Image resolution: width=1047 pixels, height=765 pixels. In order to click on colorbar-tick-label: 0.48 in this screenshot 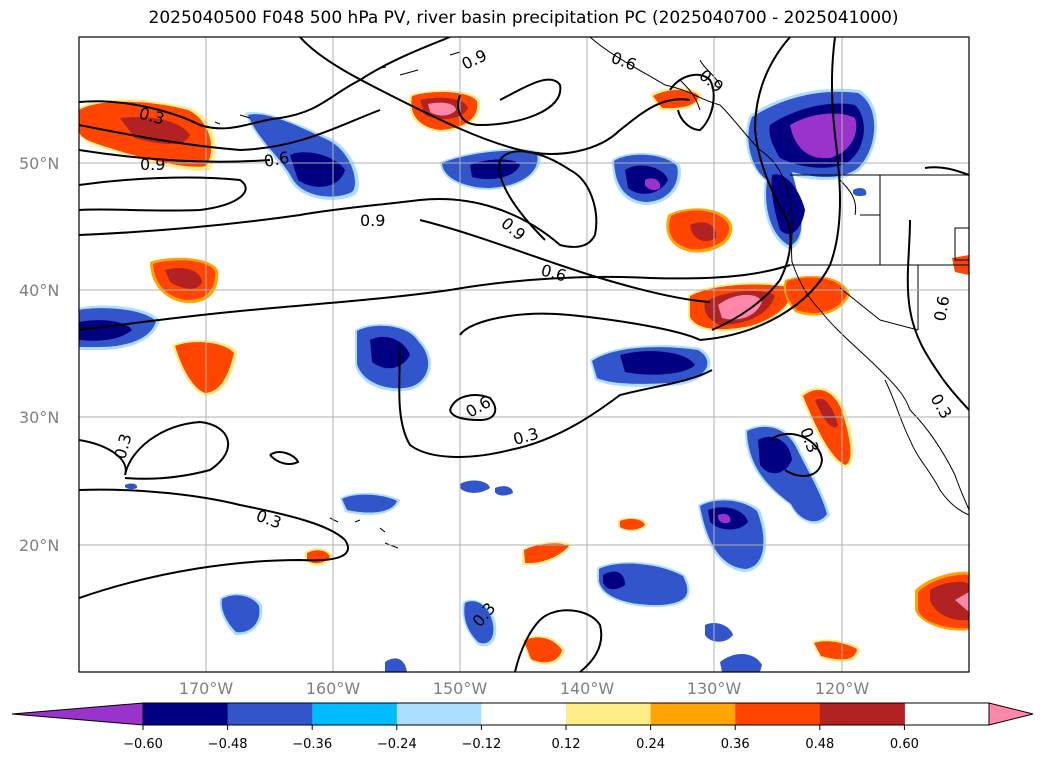, I will do `click(820, 744)`.